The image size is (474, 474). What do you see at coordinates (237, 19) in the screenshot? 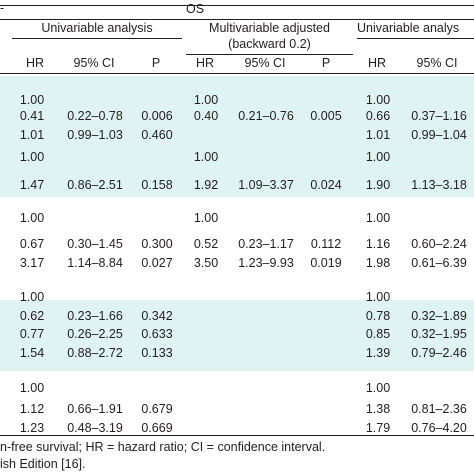
I see `os-group-rule` at bounding box center [237, 19].